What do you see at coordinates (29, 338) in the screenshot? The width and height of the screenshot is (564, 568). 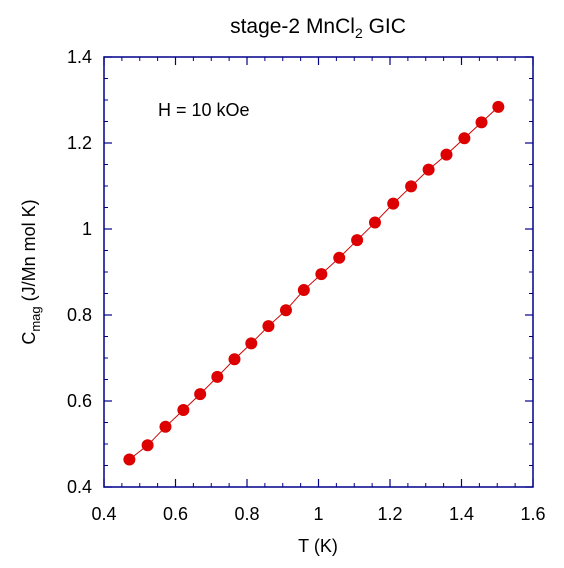 I see `y-axis-title-main: C` at bounding box center [29, 338].